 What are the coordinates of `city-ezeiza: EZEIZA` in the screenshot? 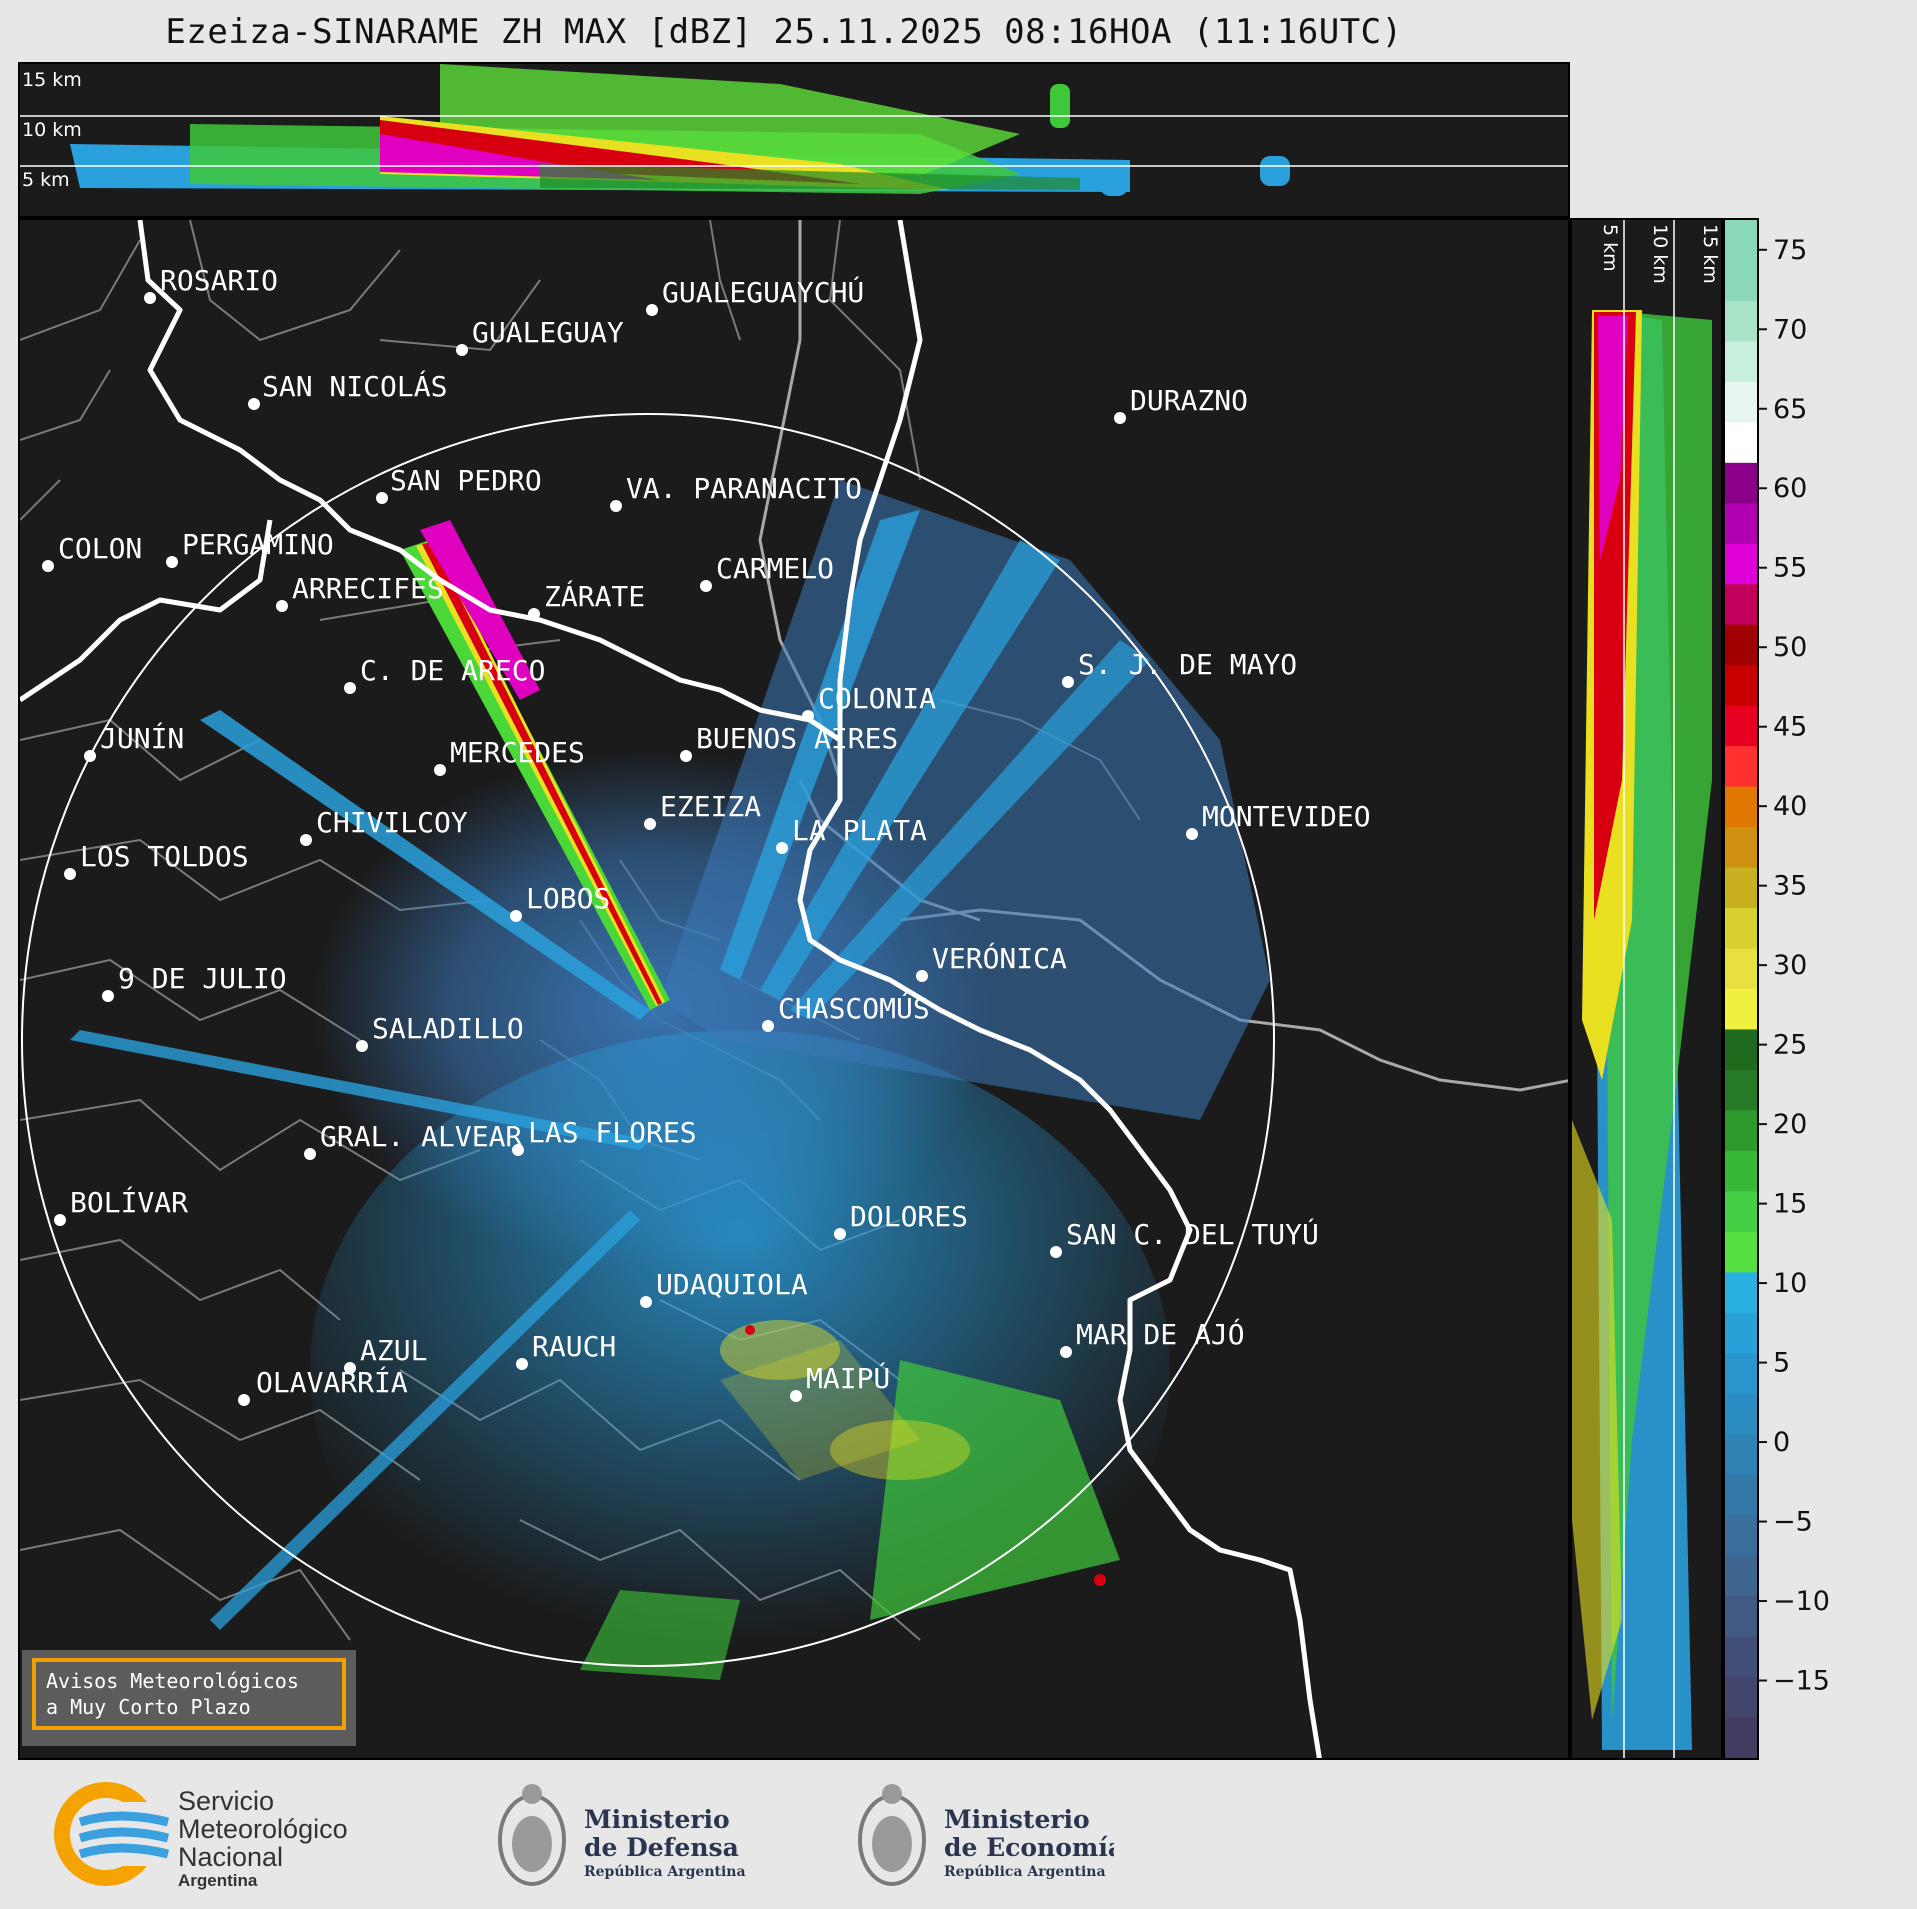 It's located at (702, 810).